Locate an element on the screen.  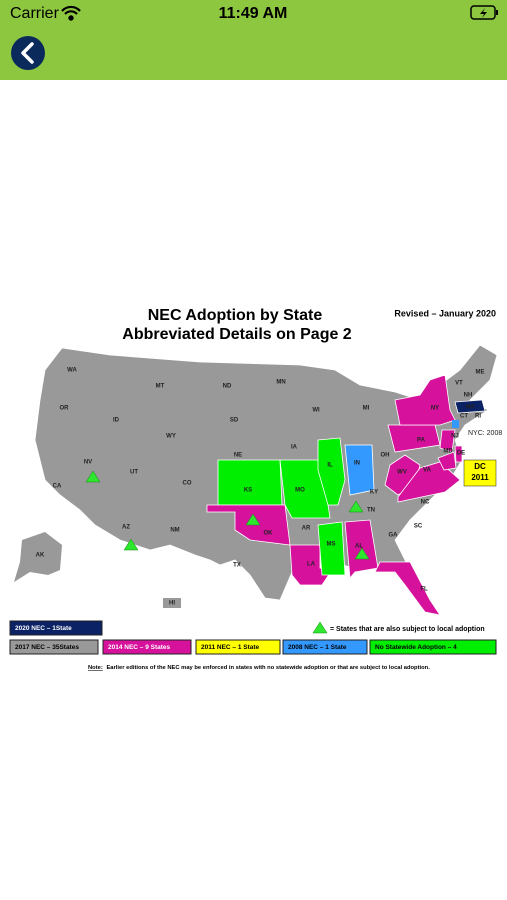
state-label: ID is located at coordinates (116, 421).